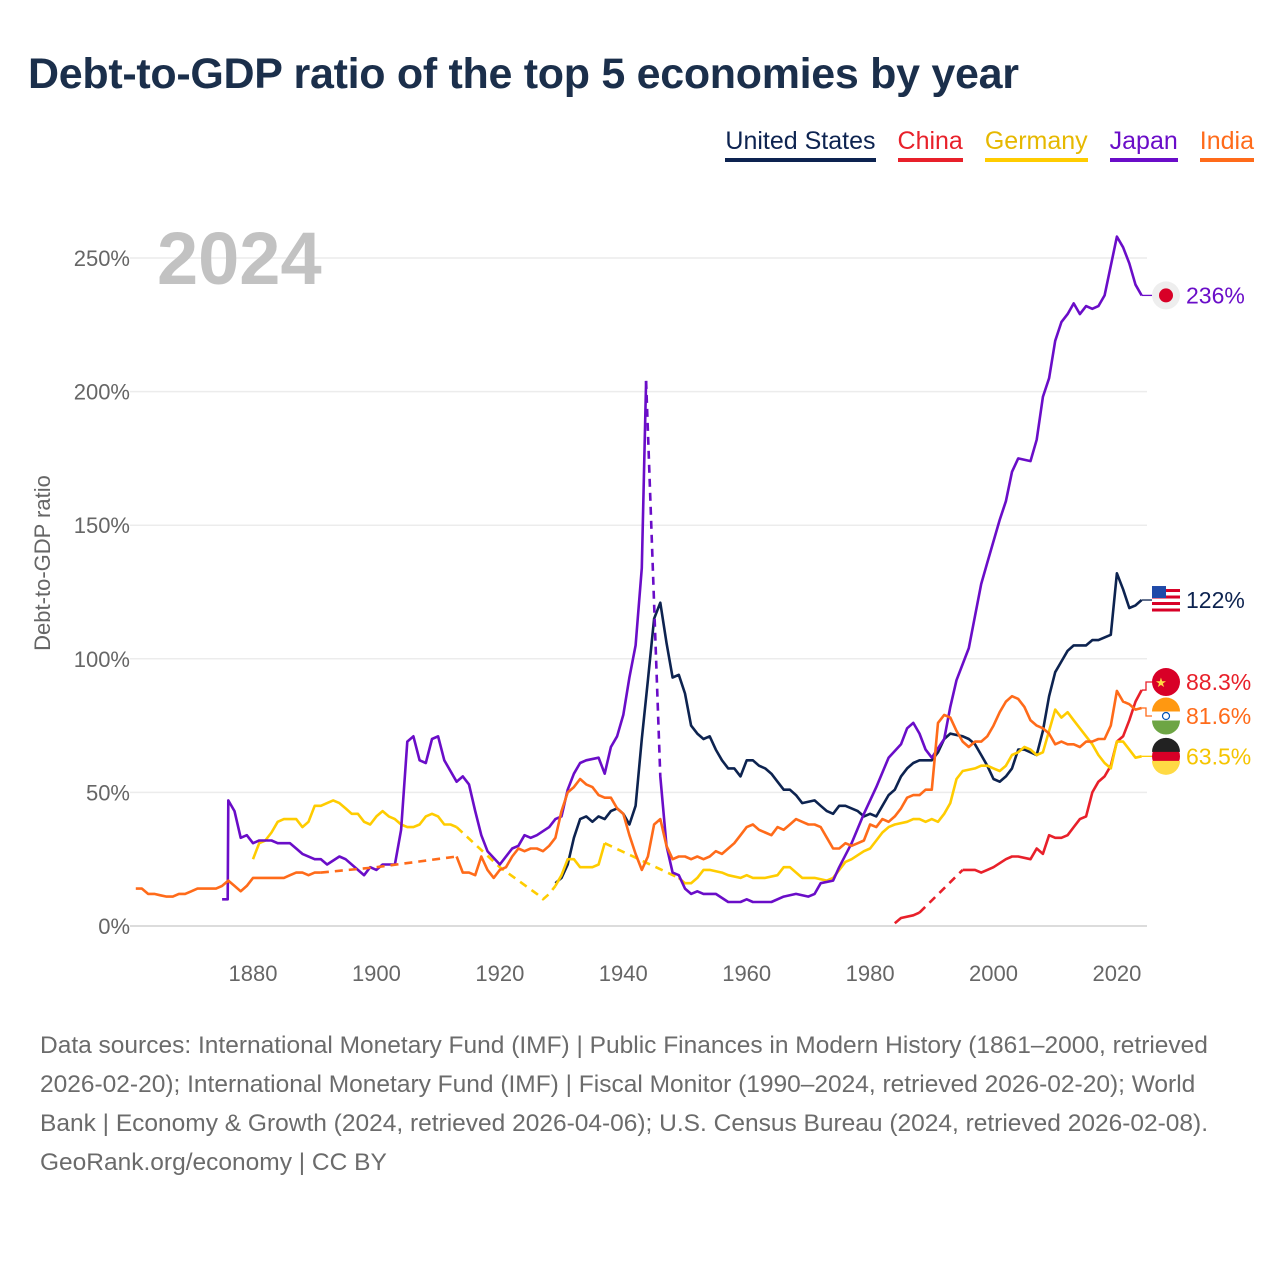 This screenshot has width=1280, height=1280. I want to click on end-label-jp: 236%, so click(1193, 295).